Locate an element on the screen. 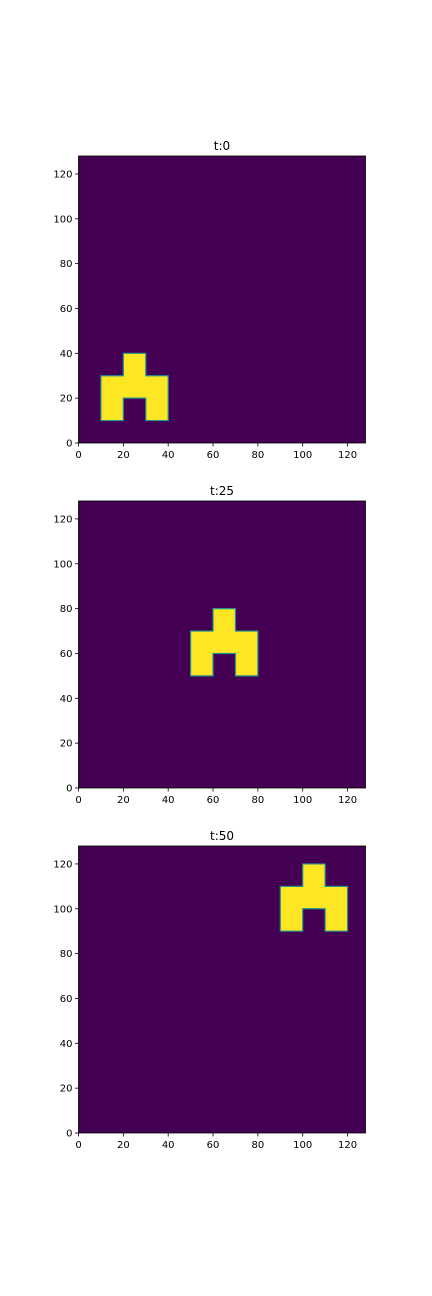 The height and width of the screenshot is (1296, 432). chart-title: t:50 is located at coordinates (222, 836).